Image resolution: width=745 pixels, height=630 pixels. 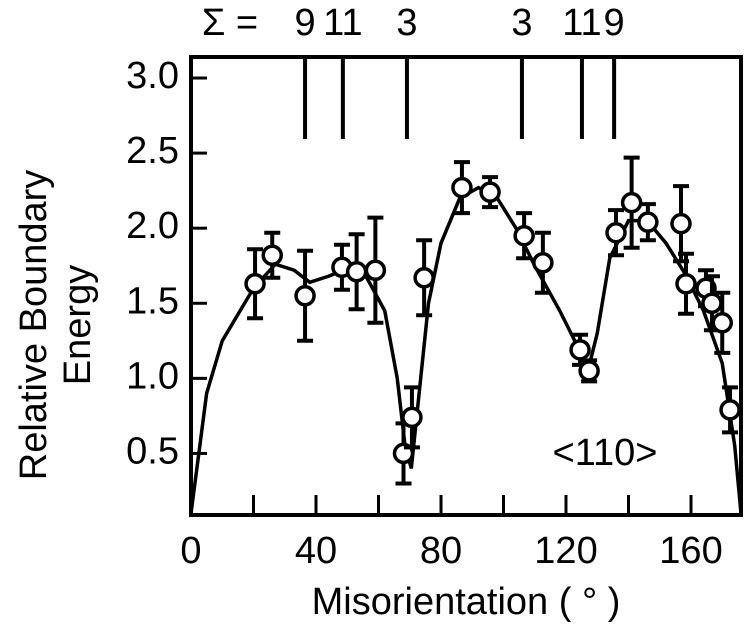 I want to click on y-tick-label: 0.5, so click(x=152, y=451).